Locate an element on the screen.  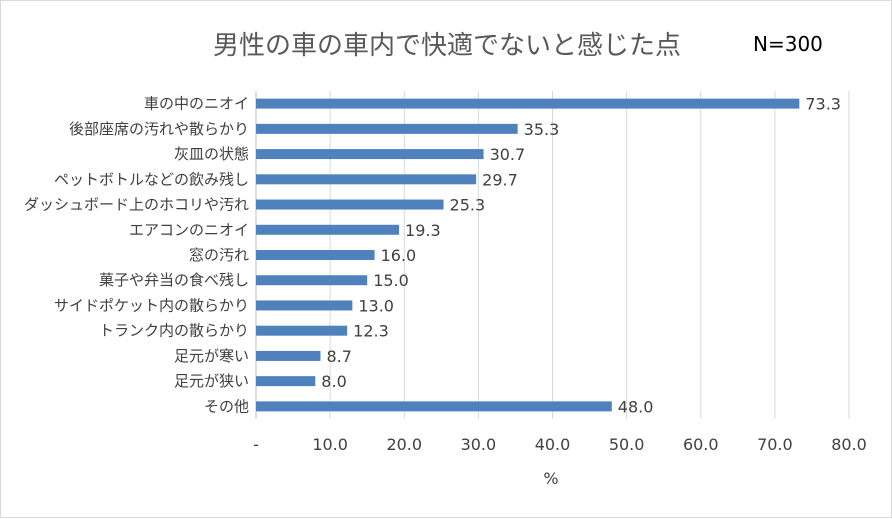
category-label: ダッシュボード上のホコリや汚れ is located at coordinates (136, 205).